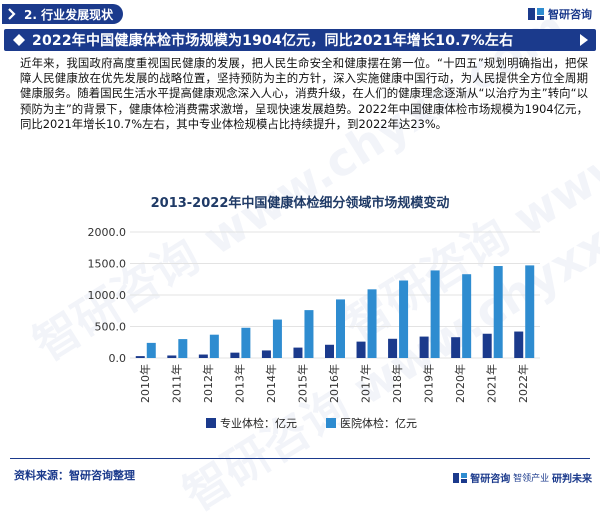 The height and width of the screenshot is (524, 600). Describe the element at coordinates (19, 40) in the screenshot. I see `diamond-icon` at that location.